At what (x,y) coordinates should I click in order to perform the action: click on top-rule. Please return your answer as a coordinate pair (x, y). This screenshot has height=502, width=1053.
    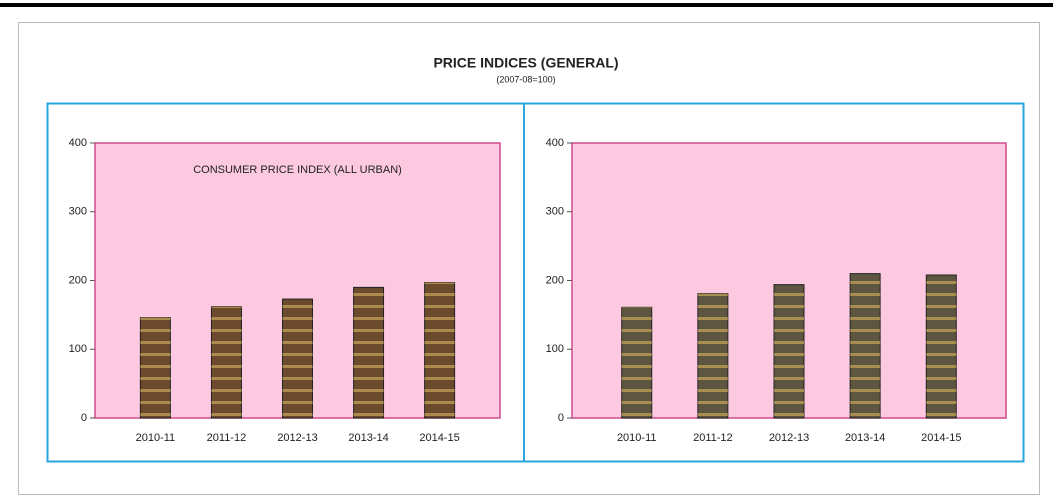
    Looking at the image, I should click on (526, 5).